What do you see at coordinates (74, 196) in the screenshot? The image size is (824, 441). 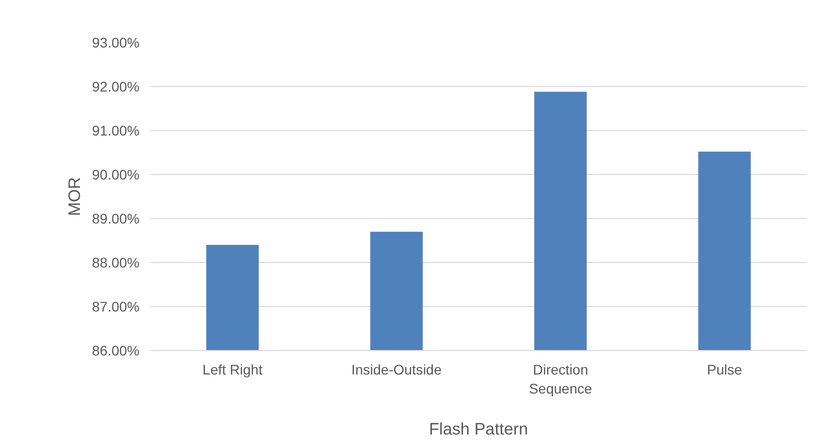 I see `y-axis-title: MOR` at bounding box center [74, 196].